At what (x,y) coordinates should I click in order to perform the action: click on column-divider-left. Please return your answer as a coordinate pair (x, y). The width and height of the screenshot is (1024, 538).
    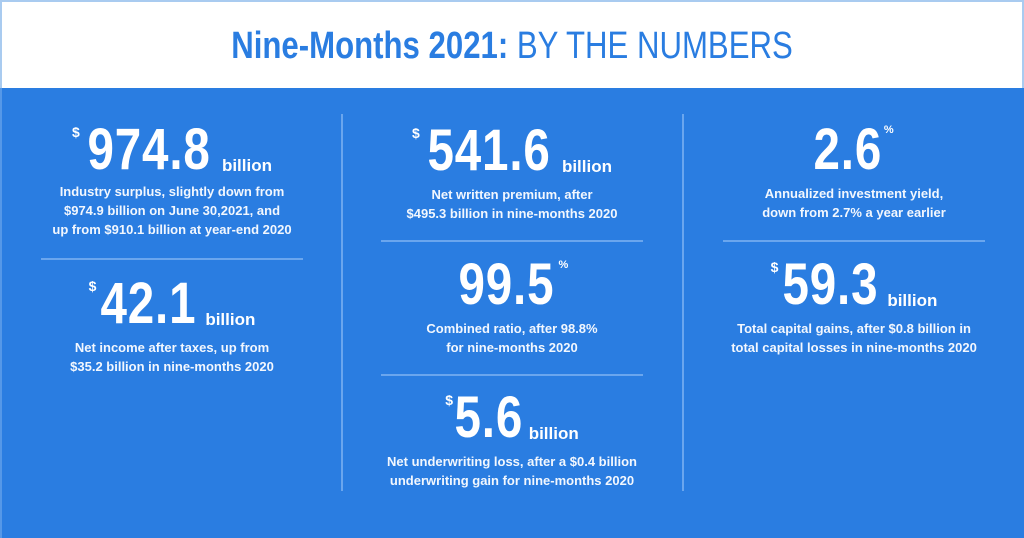
    Looking at the image, I should click on (342, 302).